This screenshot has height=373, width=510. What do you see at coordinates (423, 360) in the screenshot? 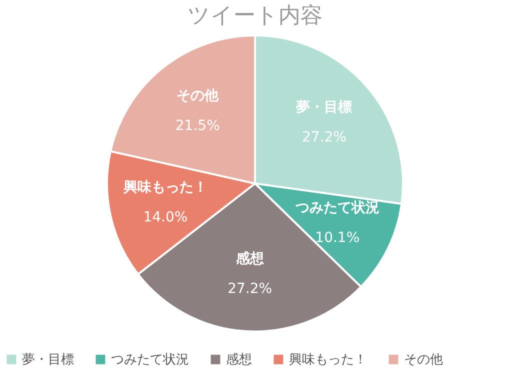
I see `legend-label: その他` at bounding box center [423, 360].